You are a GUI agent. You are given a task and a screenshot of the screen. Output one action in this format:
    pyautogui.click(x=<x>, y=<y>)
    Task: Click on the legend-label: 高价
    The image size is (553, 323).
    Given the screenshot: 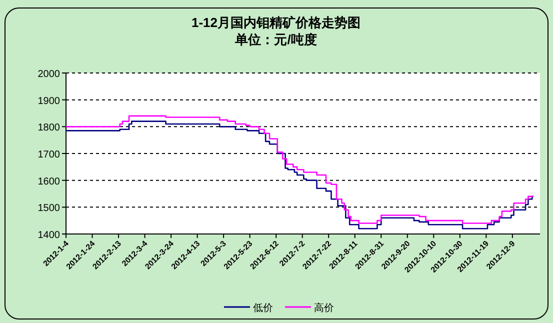 What is the action you would take?
    pyautogui.click(x=324, y=308)
    